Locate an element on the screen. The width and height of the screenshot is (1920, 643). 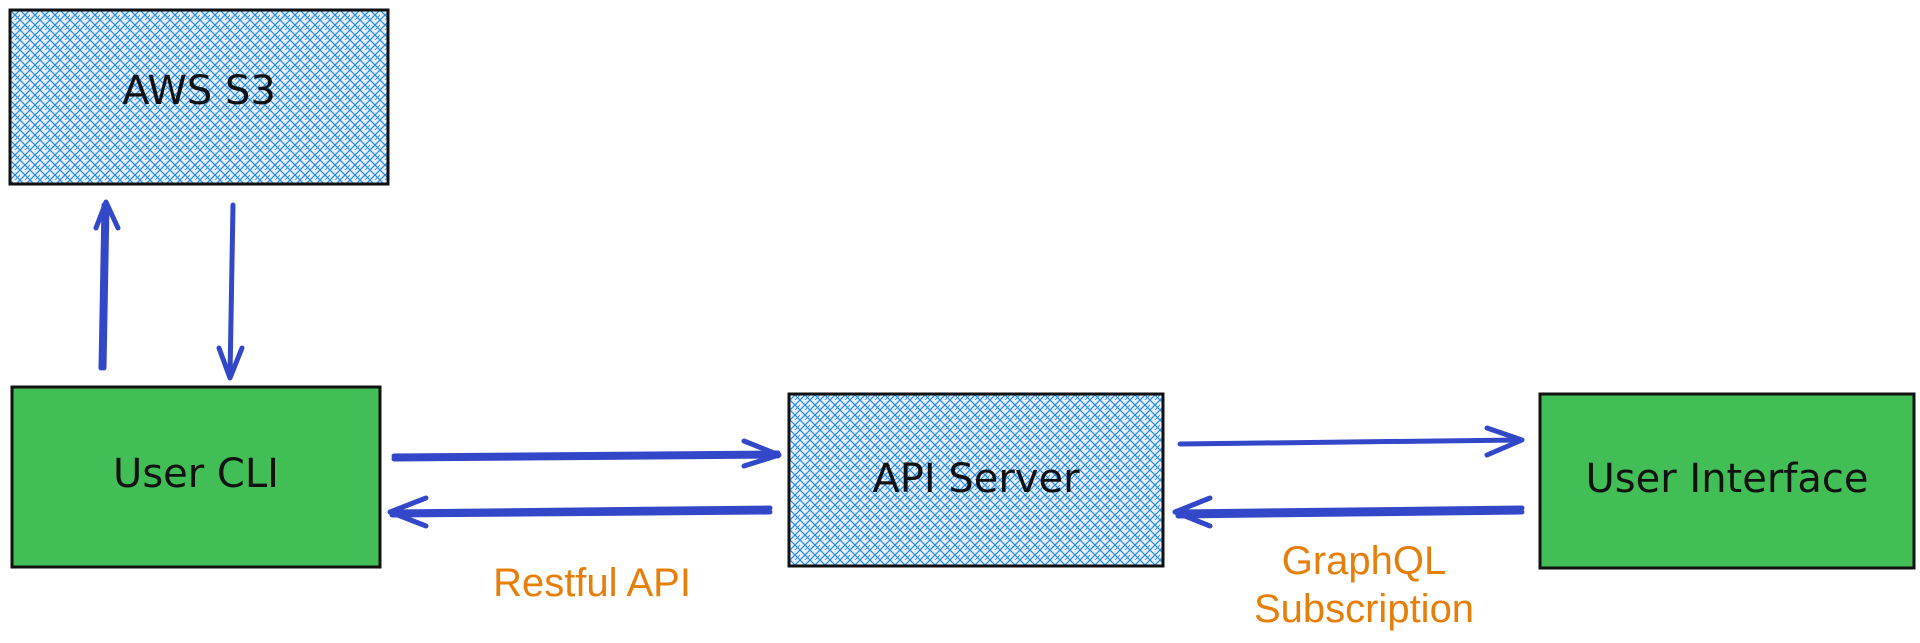
user-interface-node: User Interface is located at coordinates (1727, 481).